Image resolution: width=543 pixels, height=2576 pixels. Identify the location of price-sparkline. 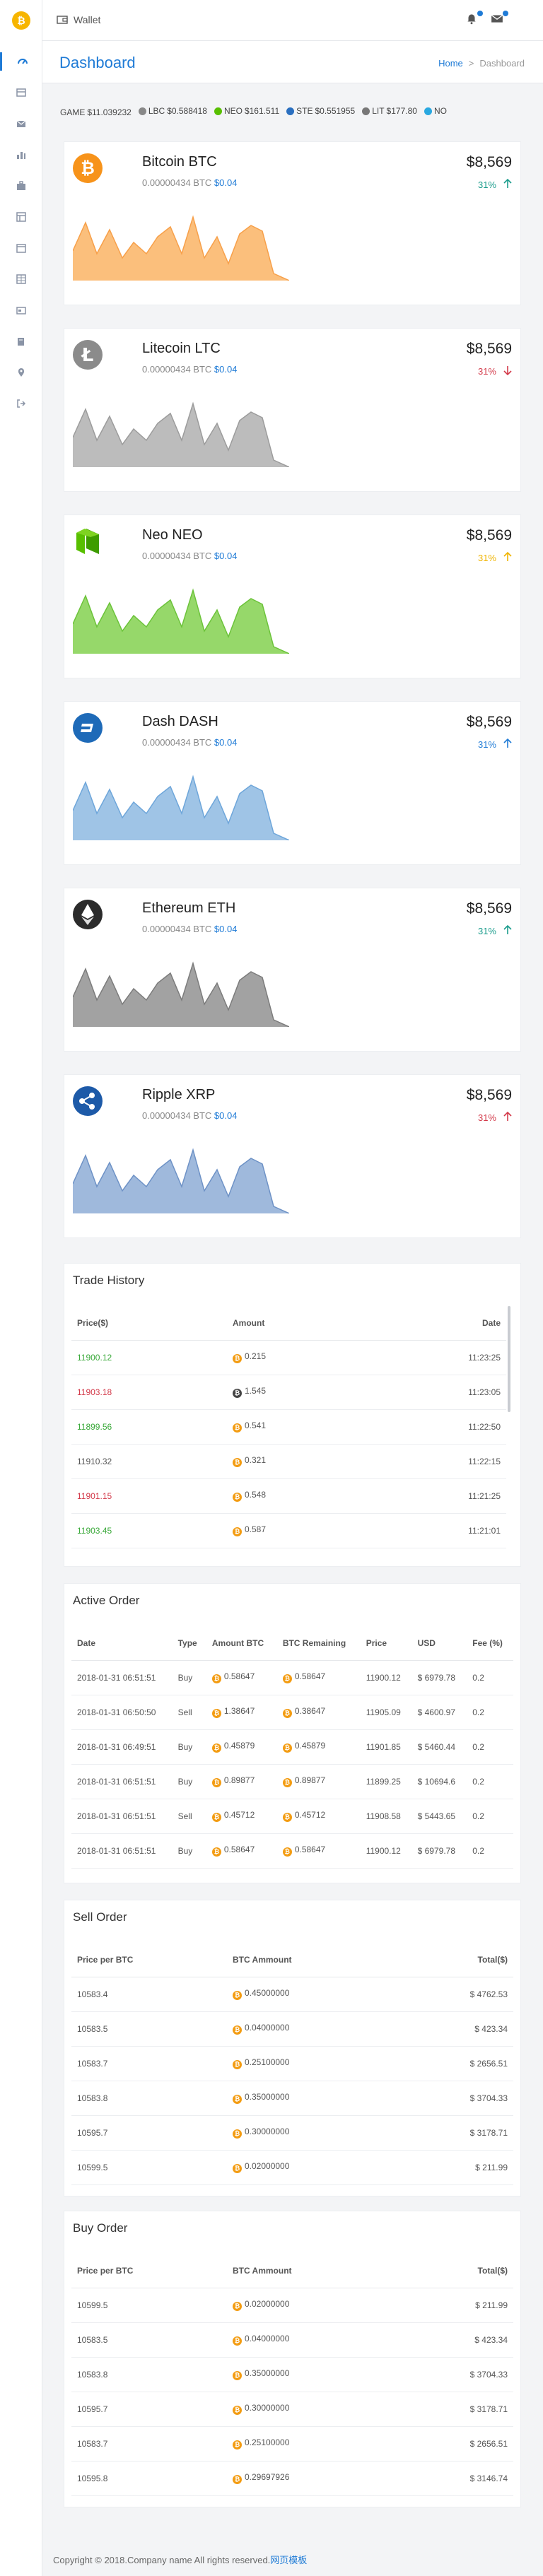
(181, 434).